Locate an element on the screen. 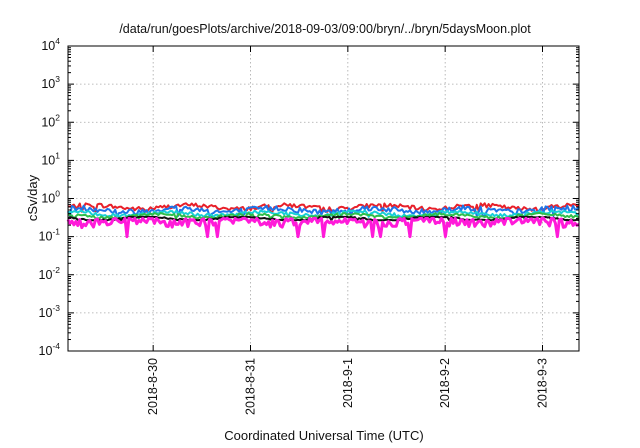 This screenshot has width=640, height=448. x-tick-label: 2018-8-30 is located at coordinates (153, 386).